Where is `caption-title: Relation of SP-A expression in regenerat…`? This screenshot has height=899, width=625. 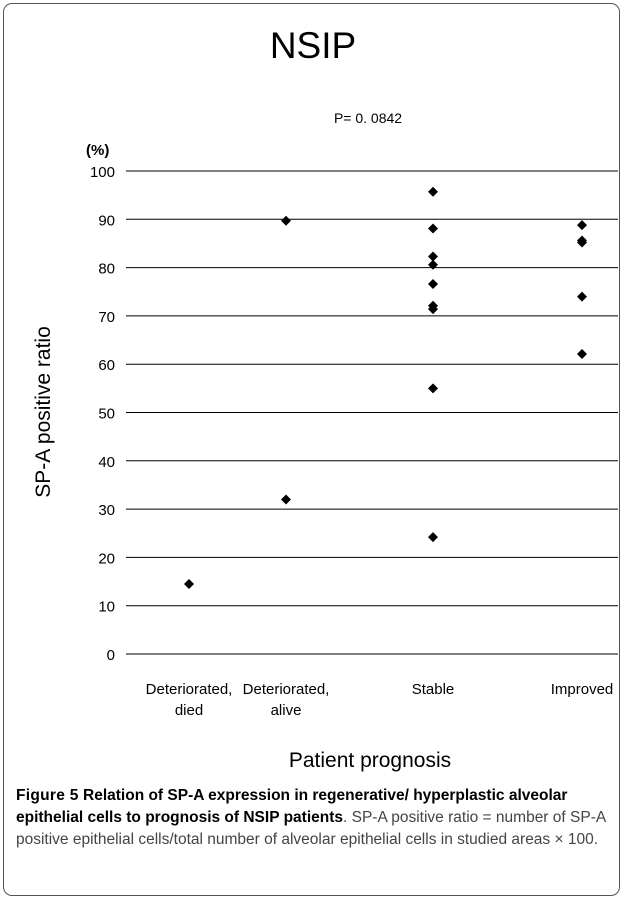
caption-title: Relation of SP-A expression in regenerat… is located at coordinates (292, 806).